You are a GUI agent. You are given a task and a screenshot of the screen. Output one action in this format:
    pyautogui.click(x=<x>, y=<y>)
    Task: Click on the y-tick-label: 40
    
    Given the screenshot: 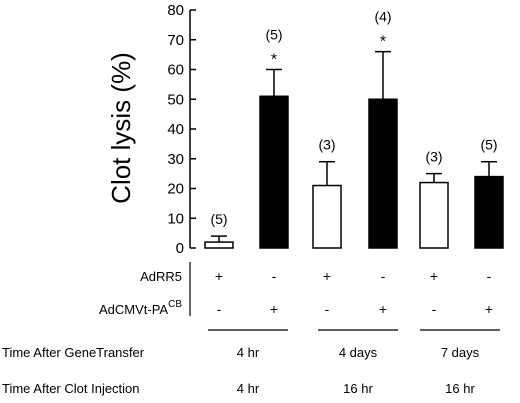 What is the action you would take?
    pyautogui.click(x=175, y=129)
    